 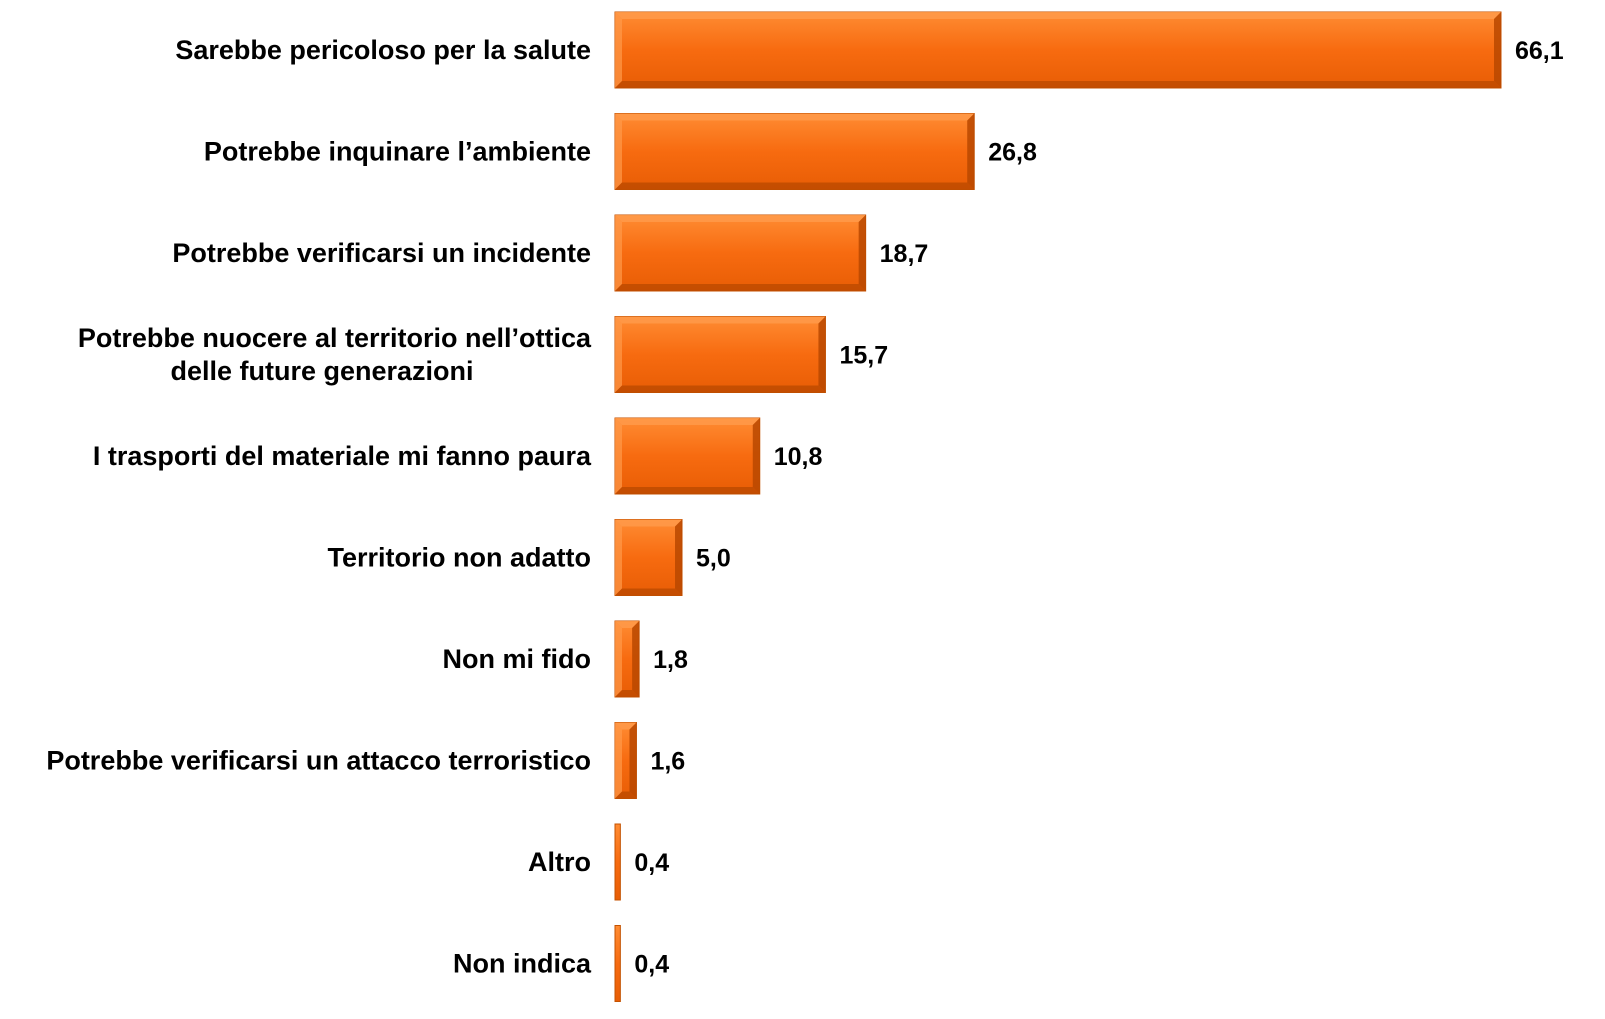 What do you see at coordinates (559, 862) in the screenshot?
I see `category-label: Altro` at bounding box center [559, 862].